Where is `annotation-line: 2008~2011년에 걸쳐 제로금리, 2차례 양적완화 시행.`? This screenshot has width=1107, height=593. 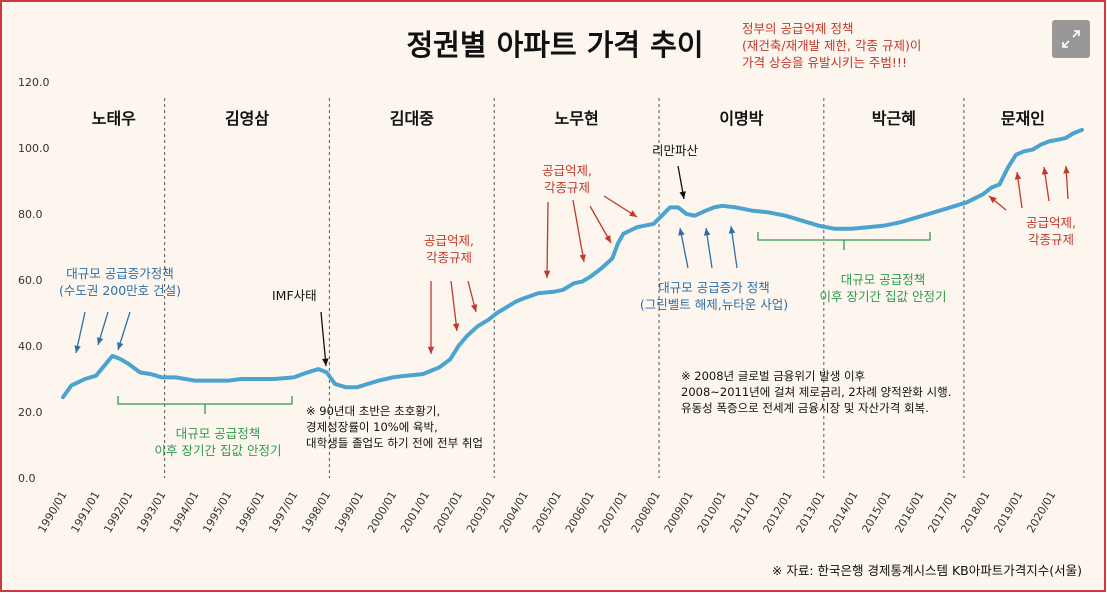
annotation-line: 2008~2011년에 걸쳐 제로금리, 2차례 양적완화 시행. is located at coordinates (816, 392).